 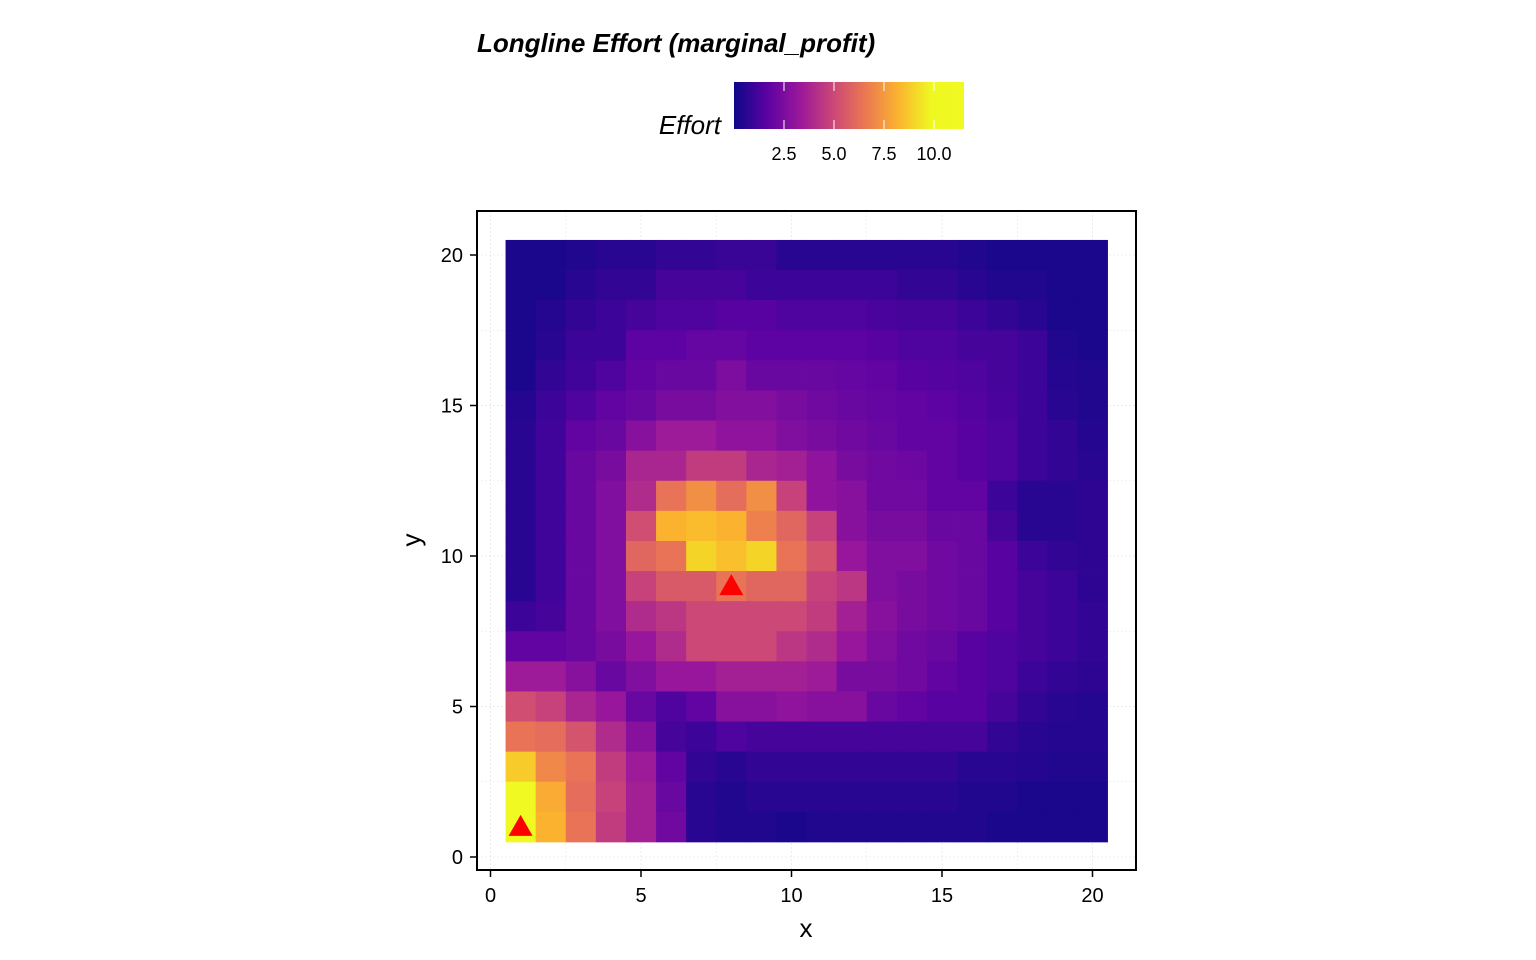 I want to click on x-tick-label: 10, so click(x=791, y=896).